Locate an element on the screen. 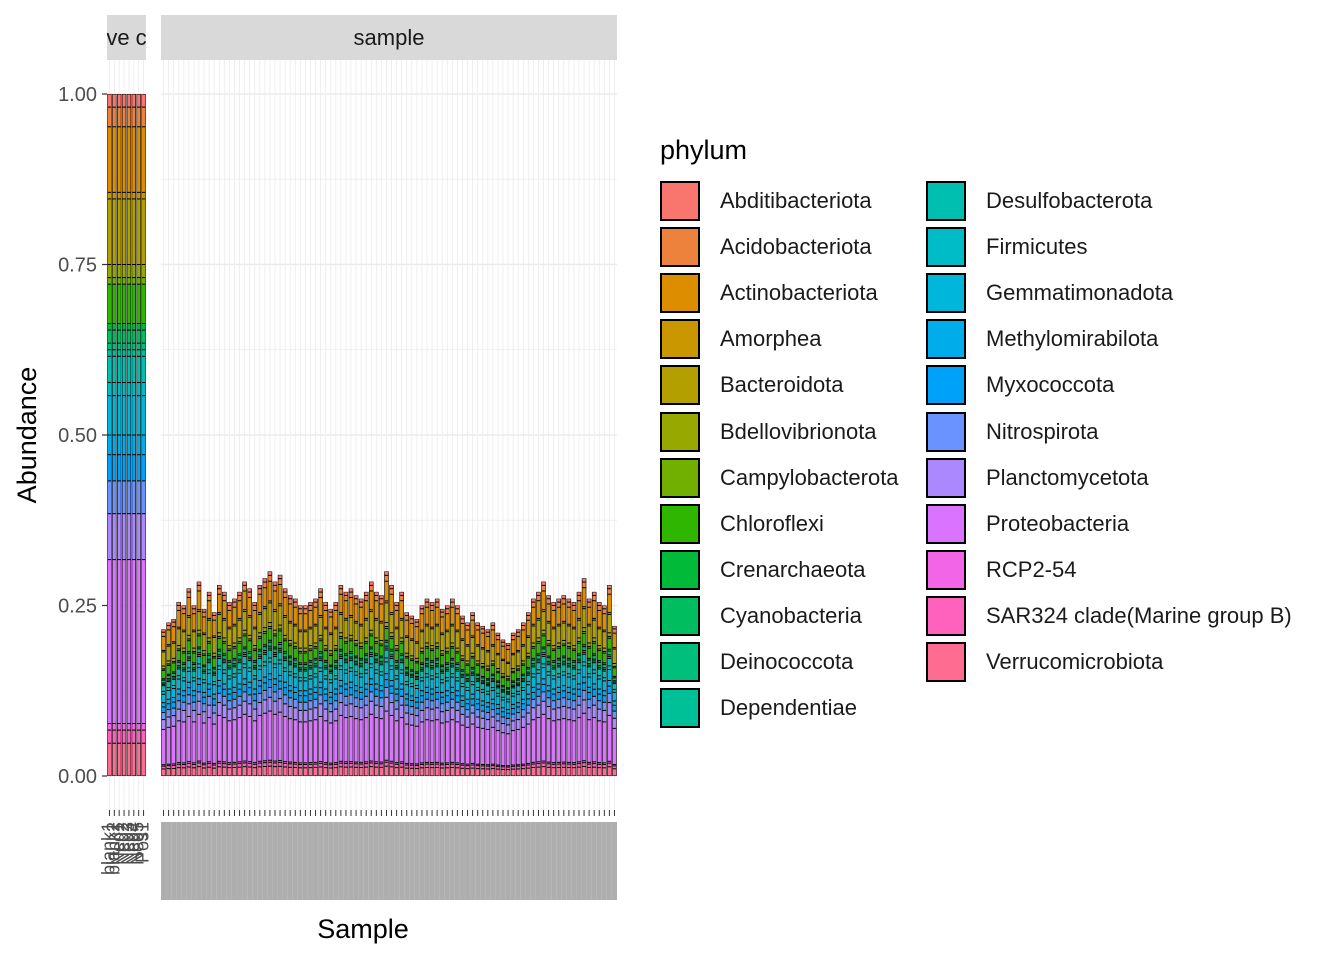  legend-label: Myxococcota is located at coordinates (1050, 385).